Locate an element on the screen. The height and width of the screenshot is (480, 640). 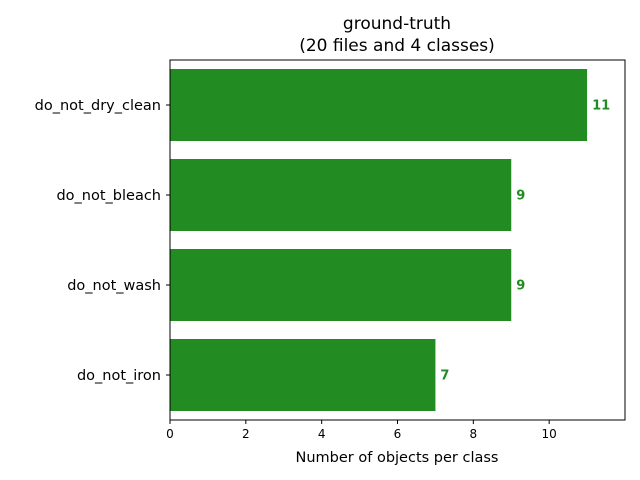
data-label-do-not-wash: 9 is located at coordinates (520, 286).